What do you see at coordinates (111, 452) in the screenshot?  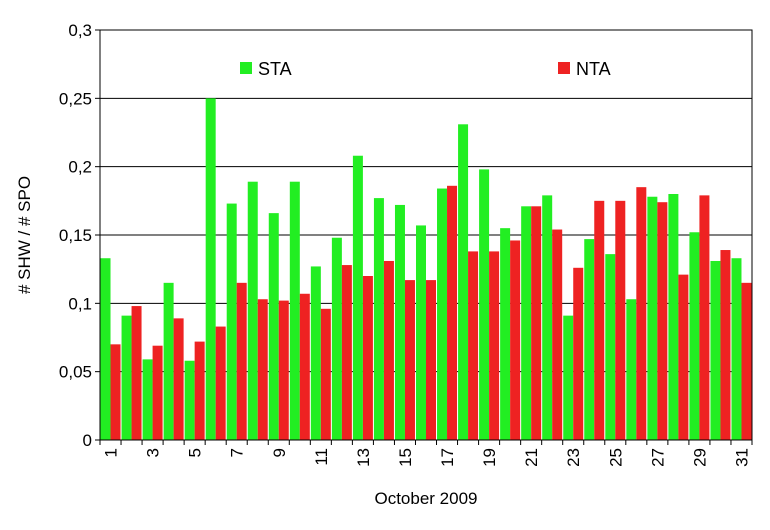 I see `x-tick-label: 1` at bounding box center [111, 452].